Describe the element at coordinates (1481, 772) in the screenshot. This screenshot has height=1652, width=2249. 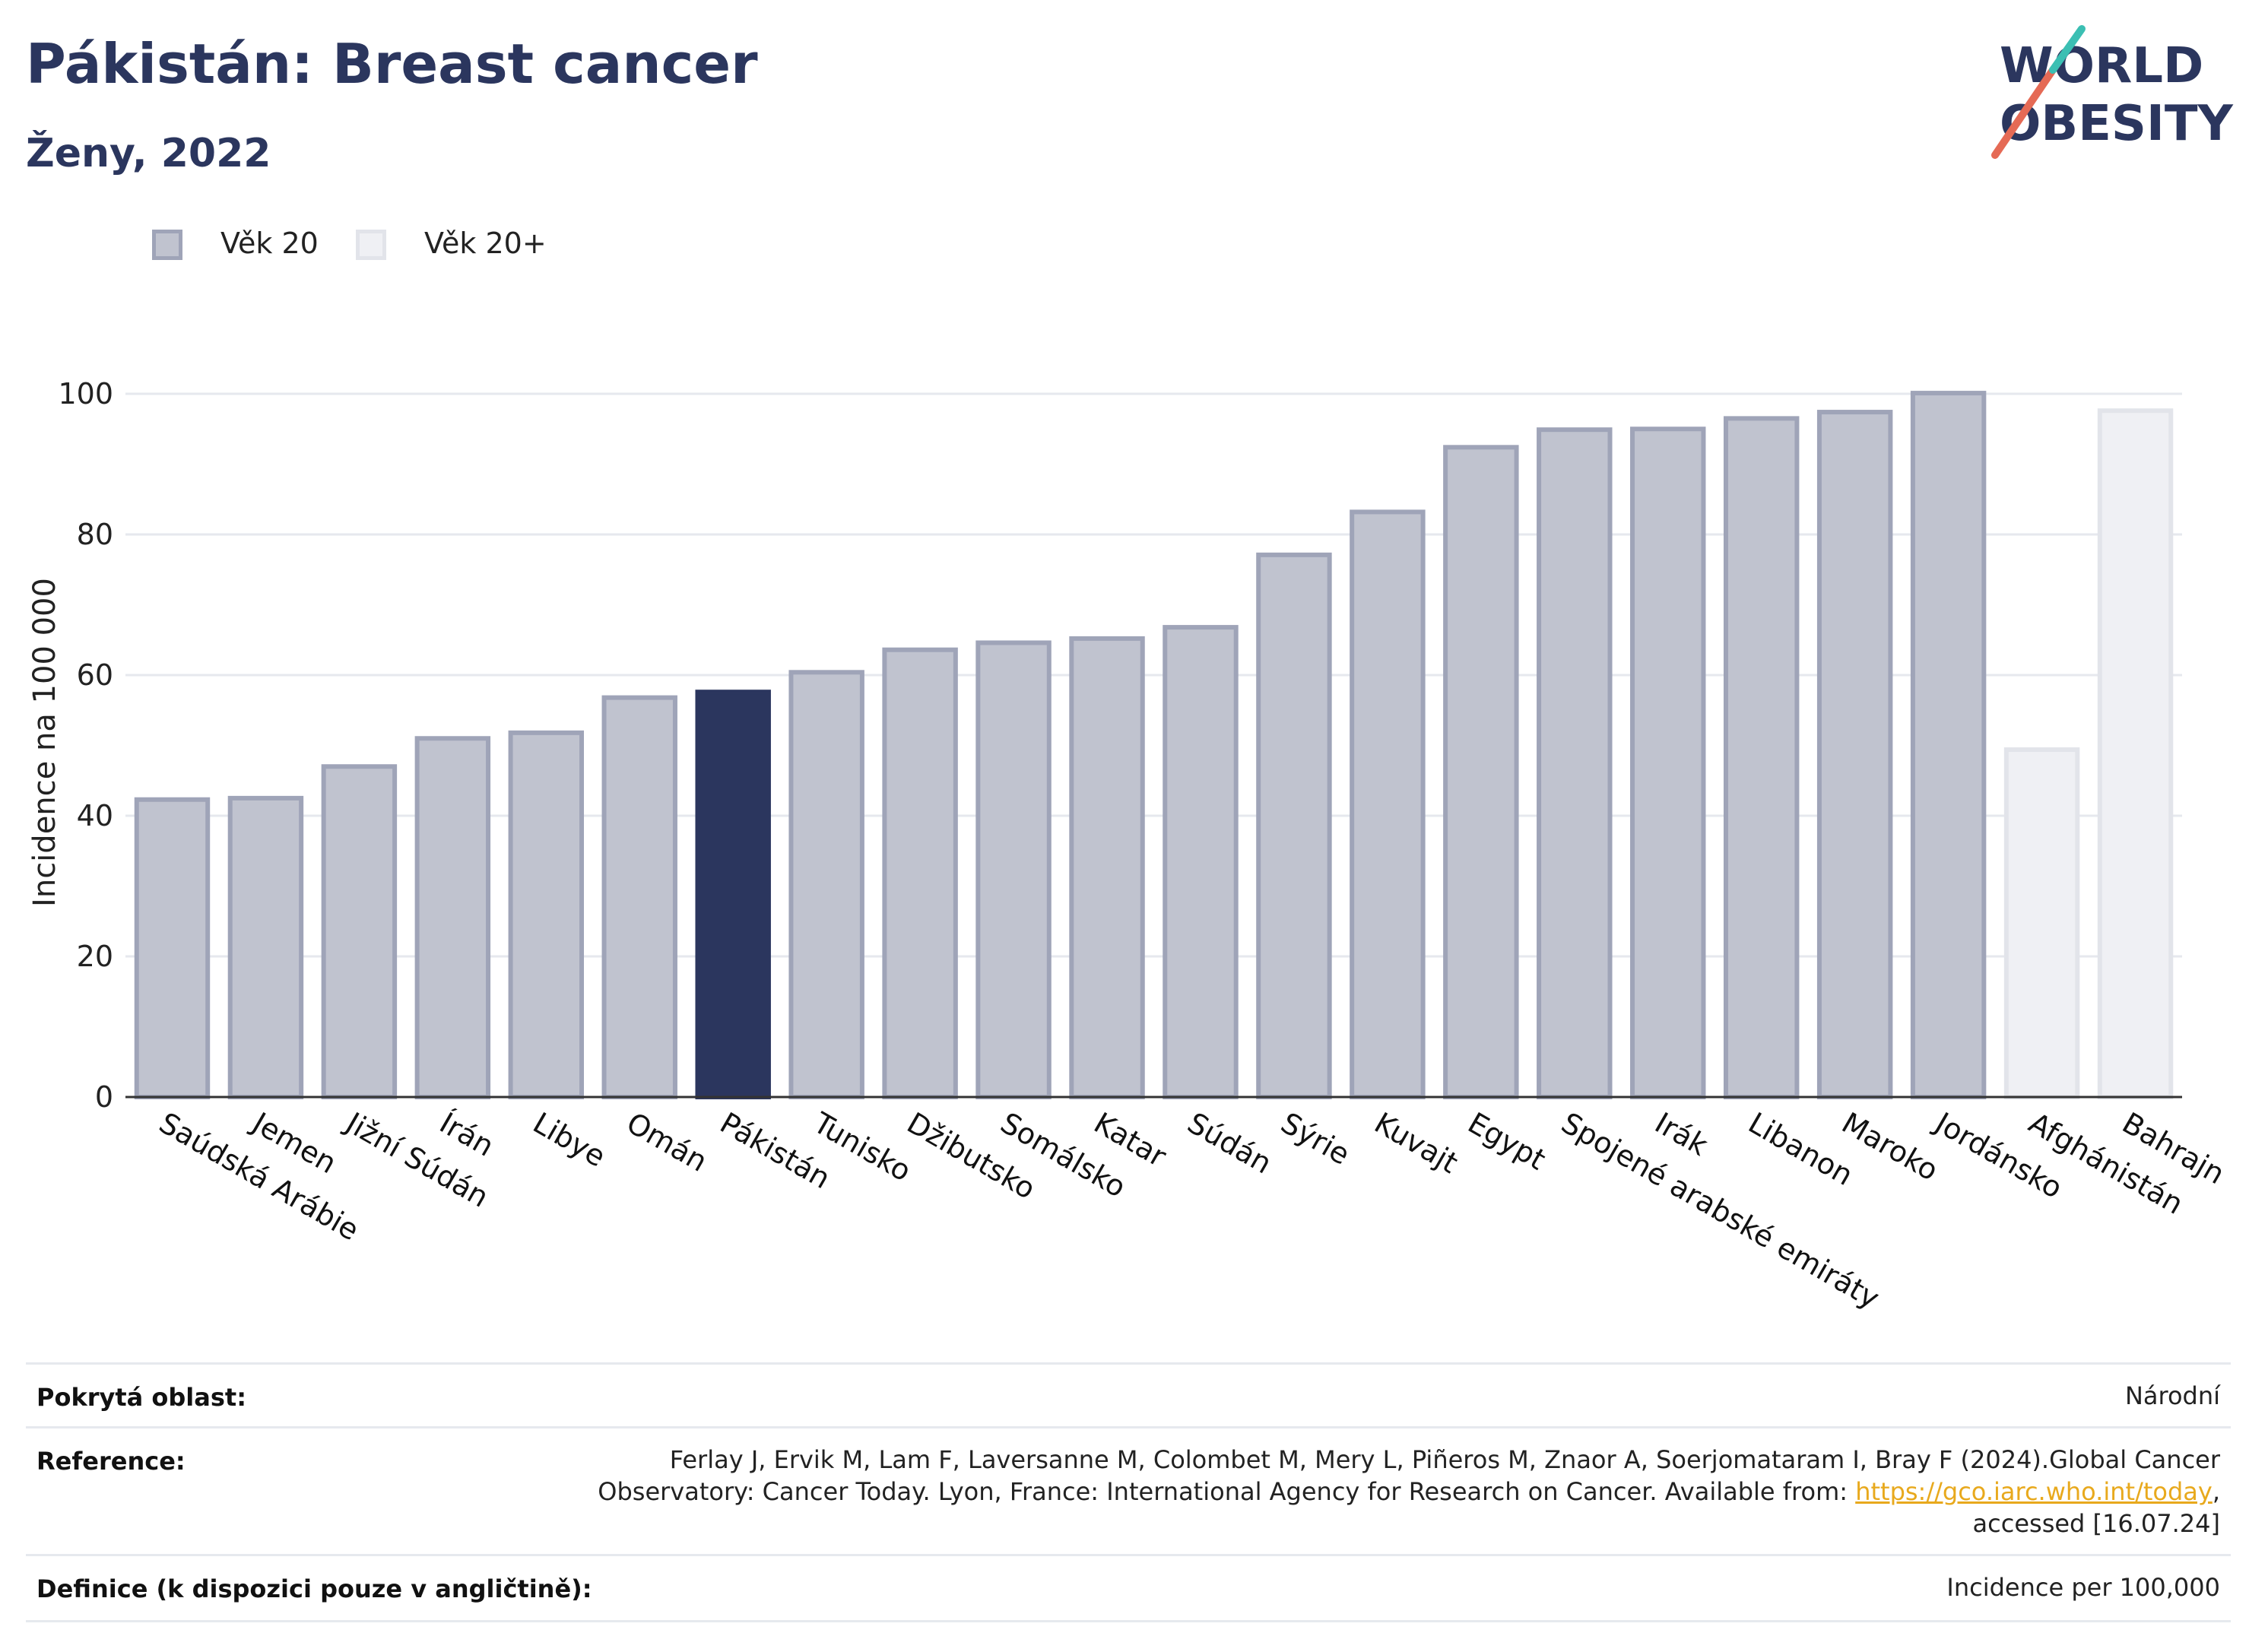
I see `bar-egypt` at that location.